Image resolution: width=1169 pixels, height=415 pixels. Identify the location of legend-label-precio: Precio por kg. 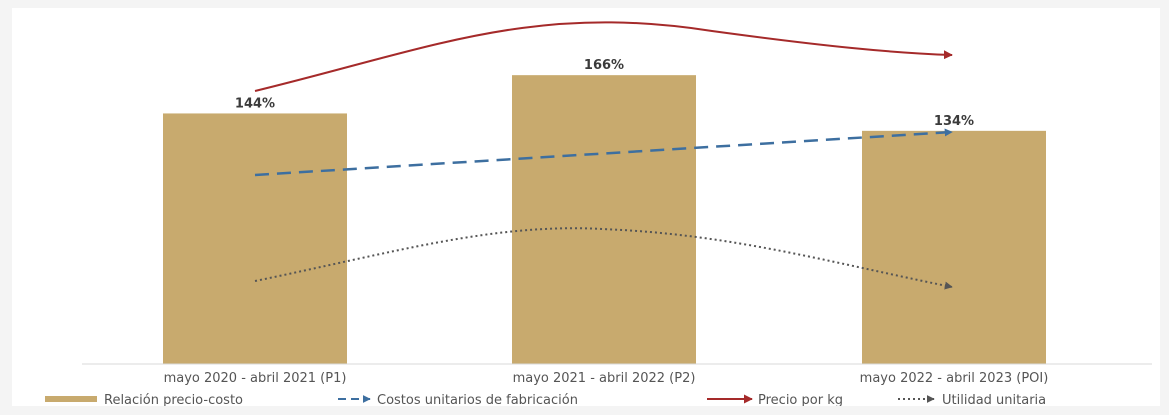
(800, 399).